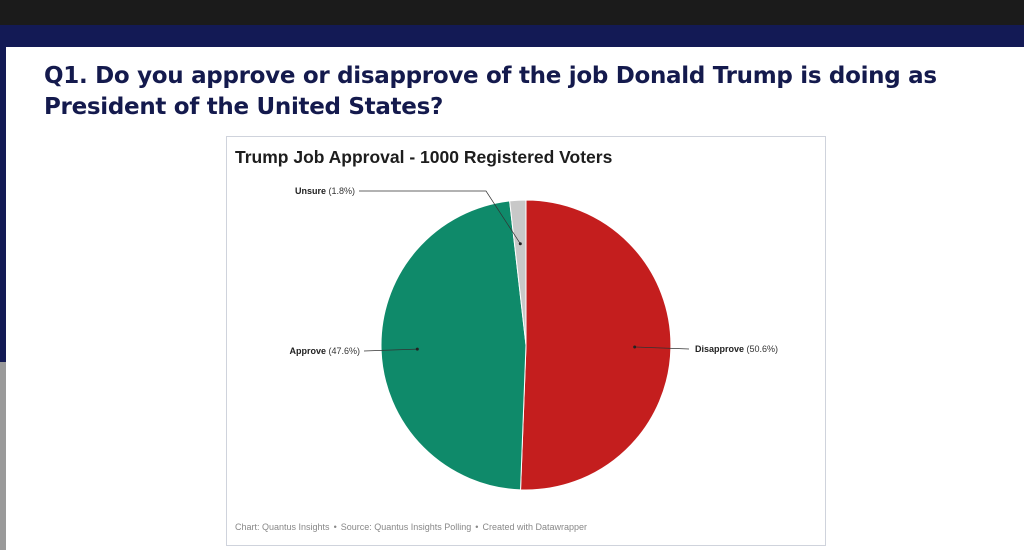 This screenshot has width=1024, height=550. Describe the element at coordinates (453, 345) in the screenshot. I see `pie-slice-approve` at that location.